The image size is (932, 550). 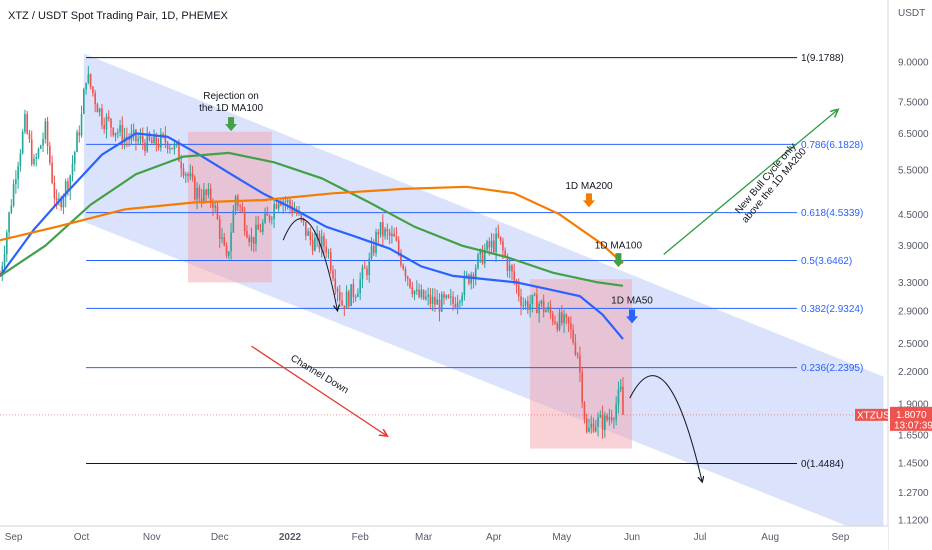 What do you see at coordinates (913, 102) in the screenshot?
I see `y-tick-label: 7.5000` at bounding box center [913, 102].